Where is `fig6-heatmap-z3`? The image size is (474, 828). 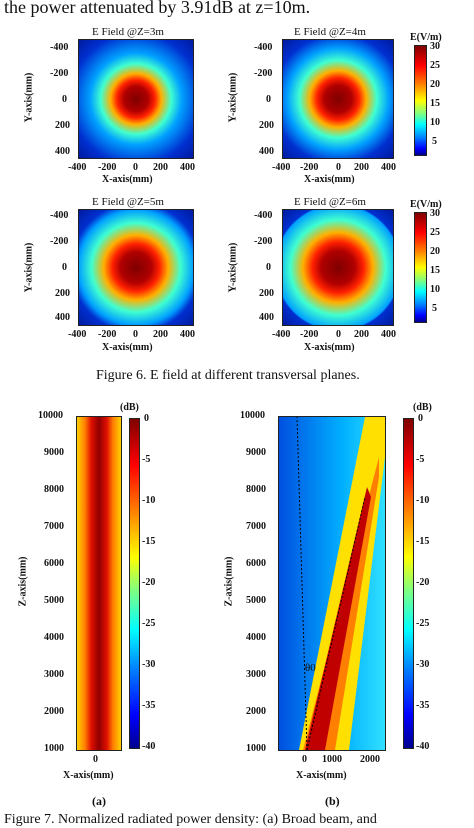
fig6-heatmap-z3 is located at coordinates (136, 99).